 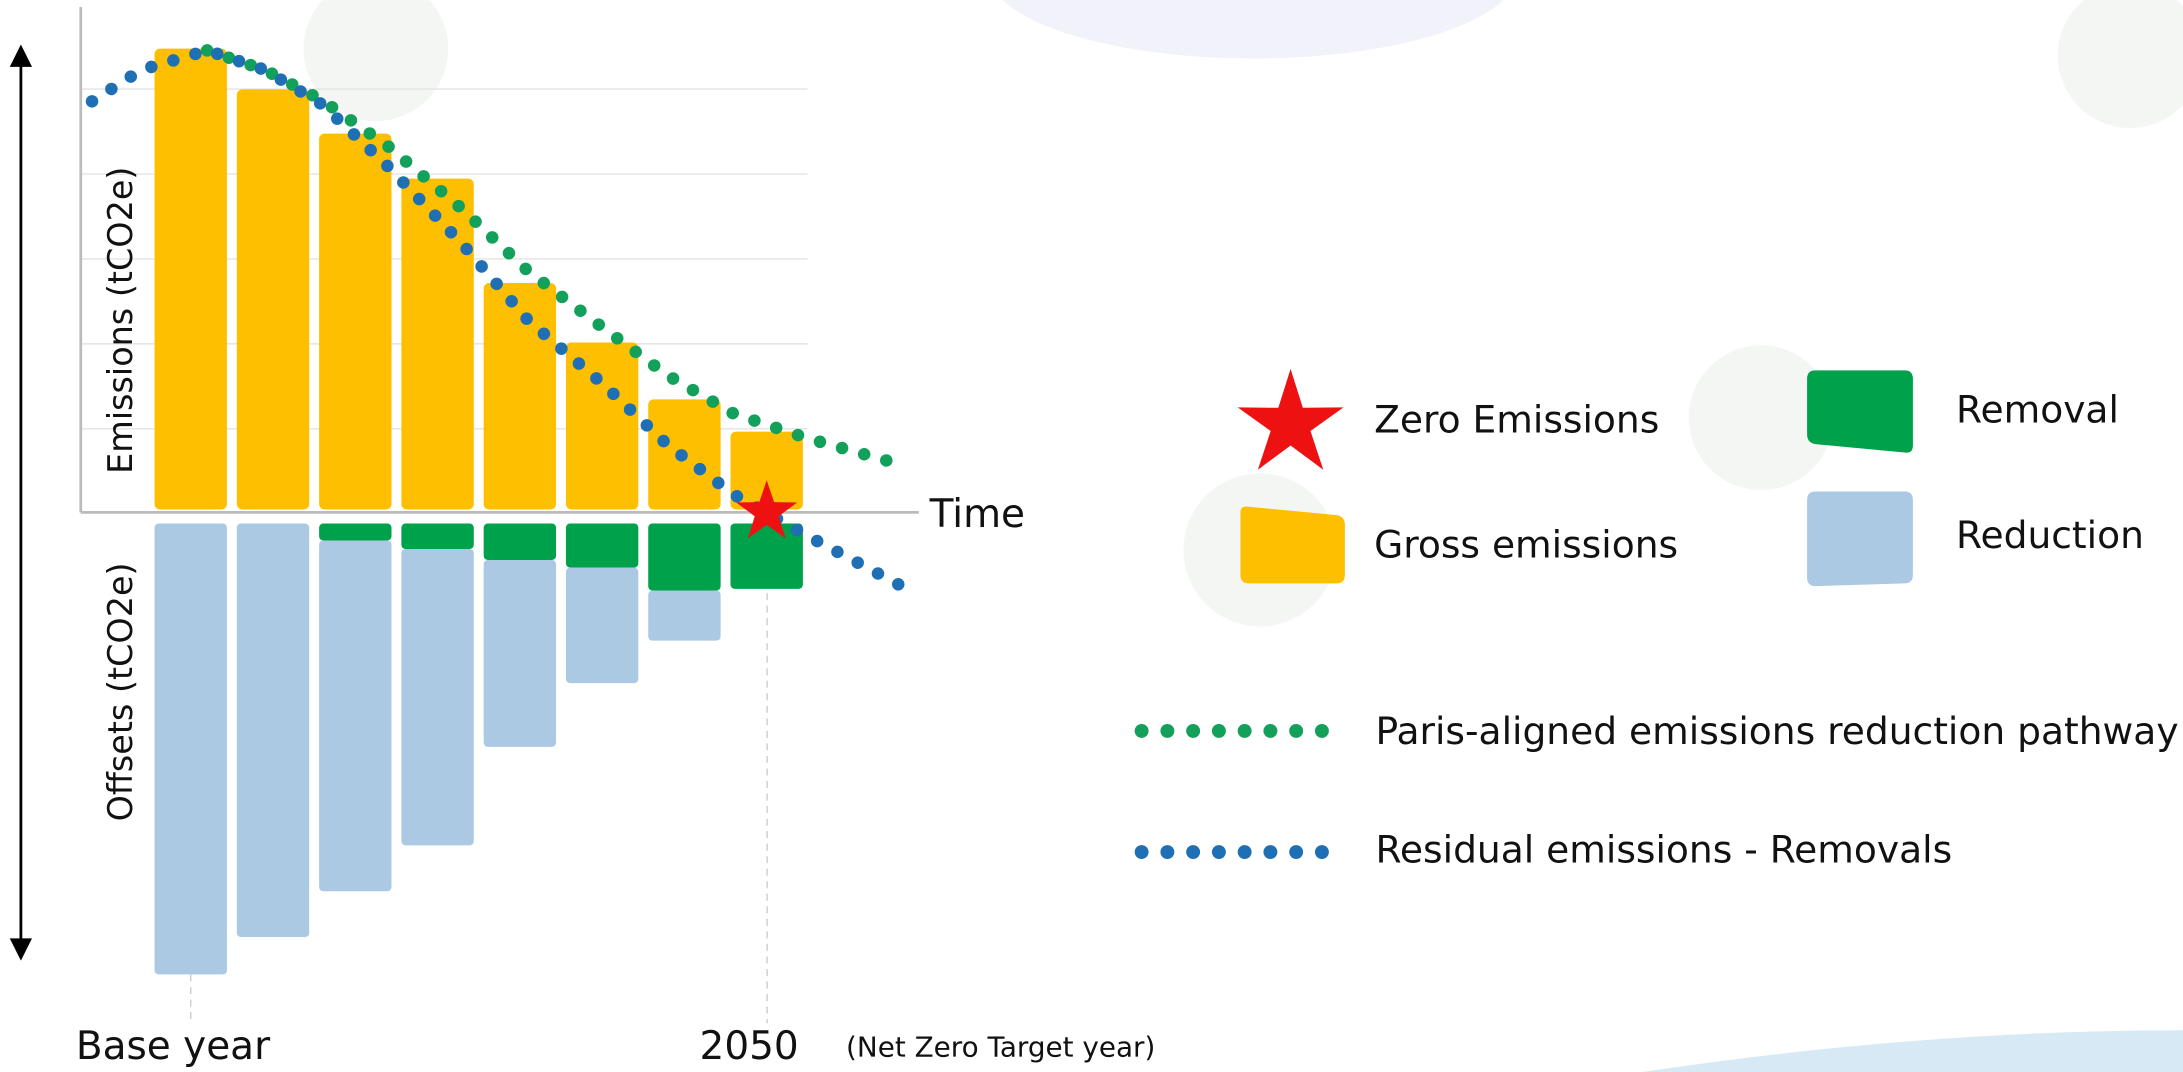 What do you see at coordinates (1000, 1046) in the screenshot?
I see `target-note: (Net Zero Target year)` at bounding box center [1000, 1046].